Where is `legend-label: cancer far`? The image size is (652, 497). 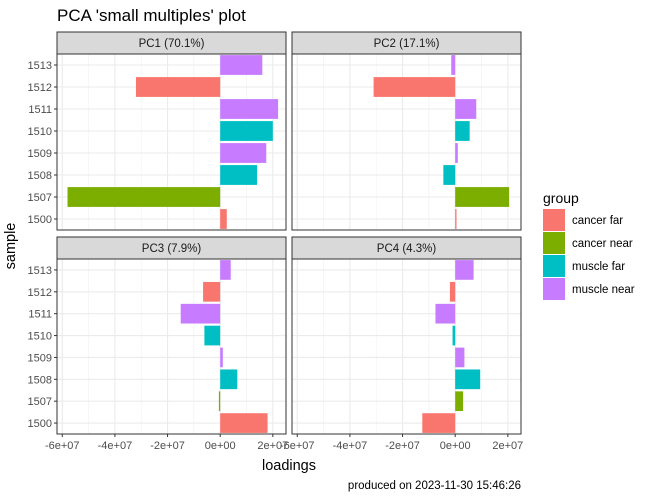
legend-label: cancer far is located at coordinates (597, 221).